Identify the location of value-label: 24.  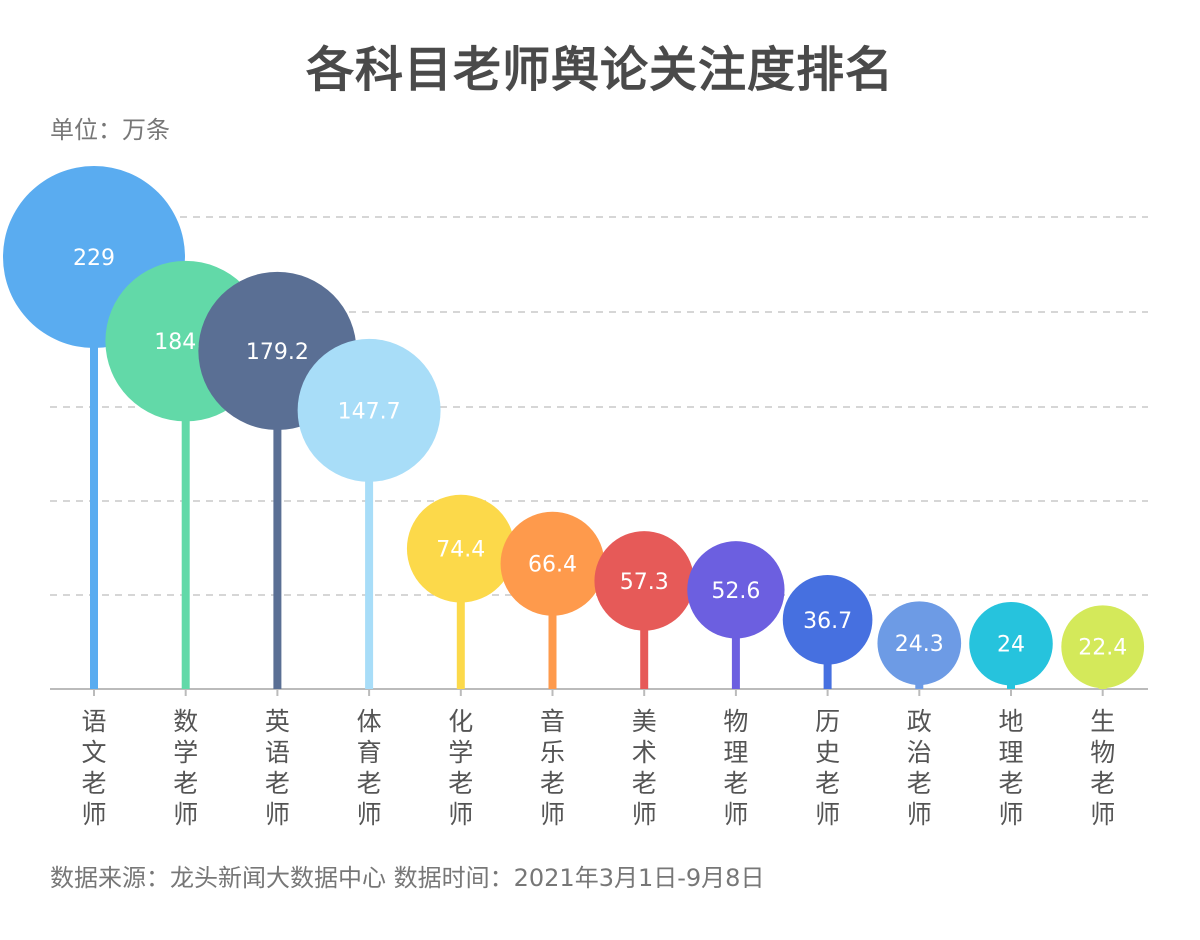
(1011, 645).